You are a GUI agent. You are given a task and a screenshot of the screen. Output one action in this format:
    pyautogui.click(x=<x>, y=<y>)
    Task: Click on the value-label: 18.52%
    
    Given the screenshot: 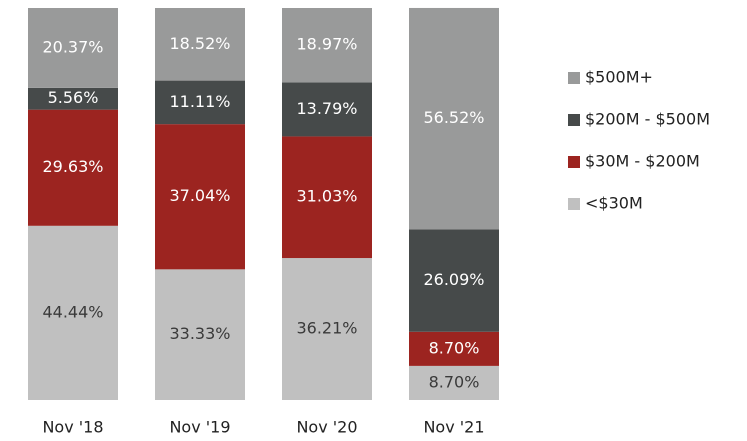 What is the action you would take?
    pyautogui.click(x=199, y=43)
    